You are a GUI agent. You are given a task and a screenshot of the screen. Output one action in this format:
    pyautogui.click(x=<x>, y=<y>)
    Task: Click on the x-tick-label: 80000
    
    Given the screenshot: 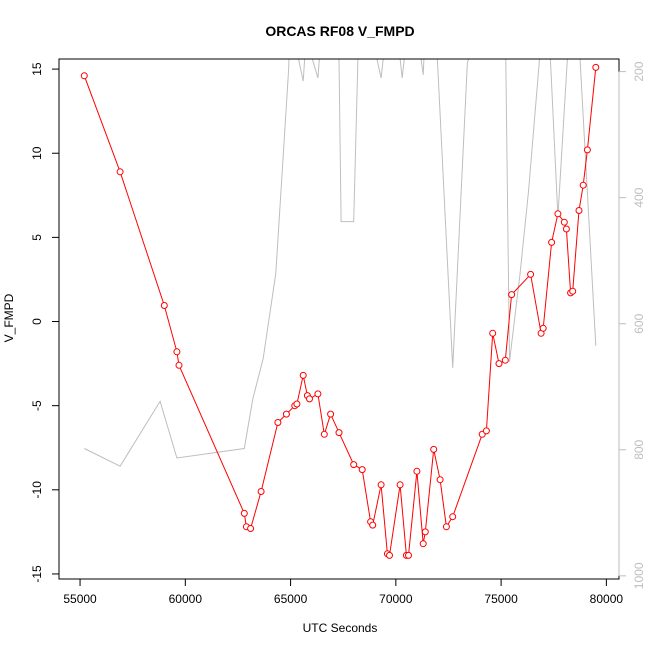 What is the action you would take?
    pyautogui.click(x=607, y=599)
    